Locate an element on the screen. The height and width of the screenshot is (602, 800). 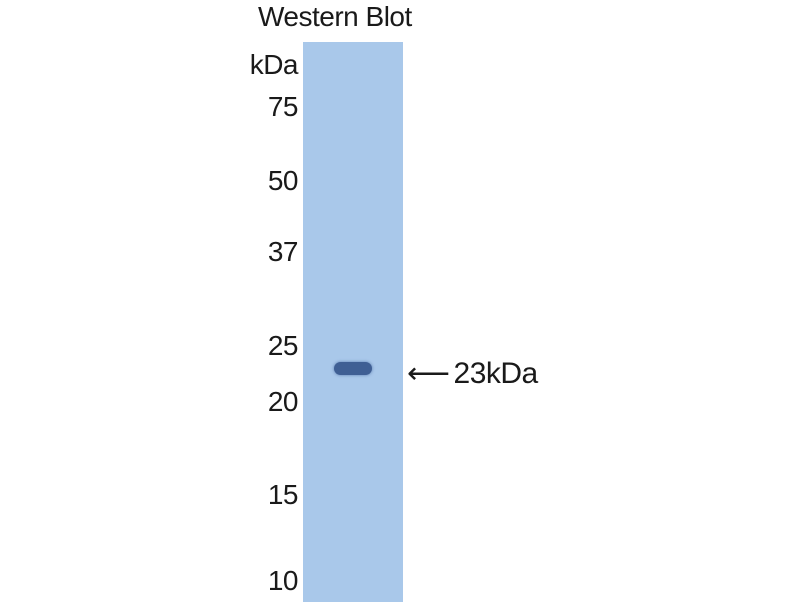
marker-15: 15 is located at coordinates (283, 494).